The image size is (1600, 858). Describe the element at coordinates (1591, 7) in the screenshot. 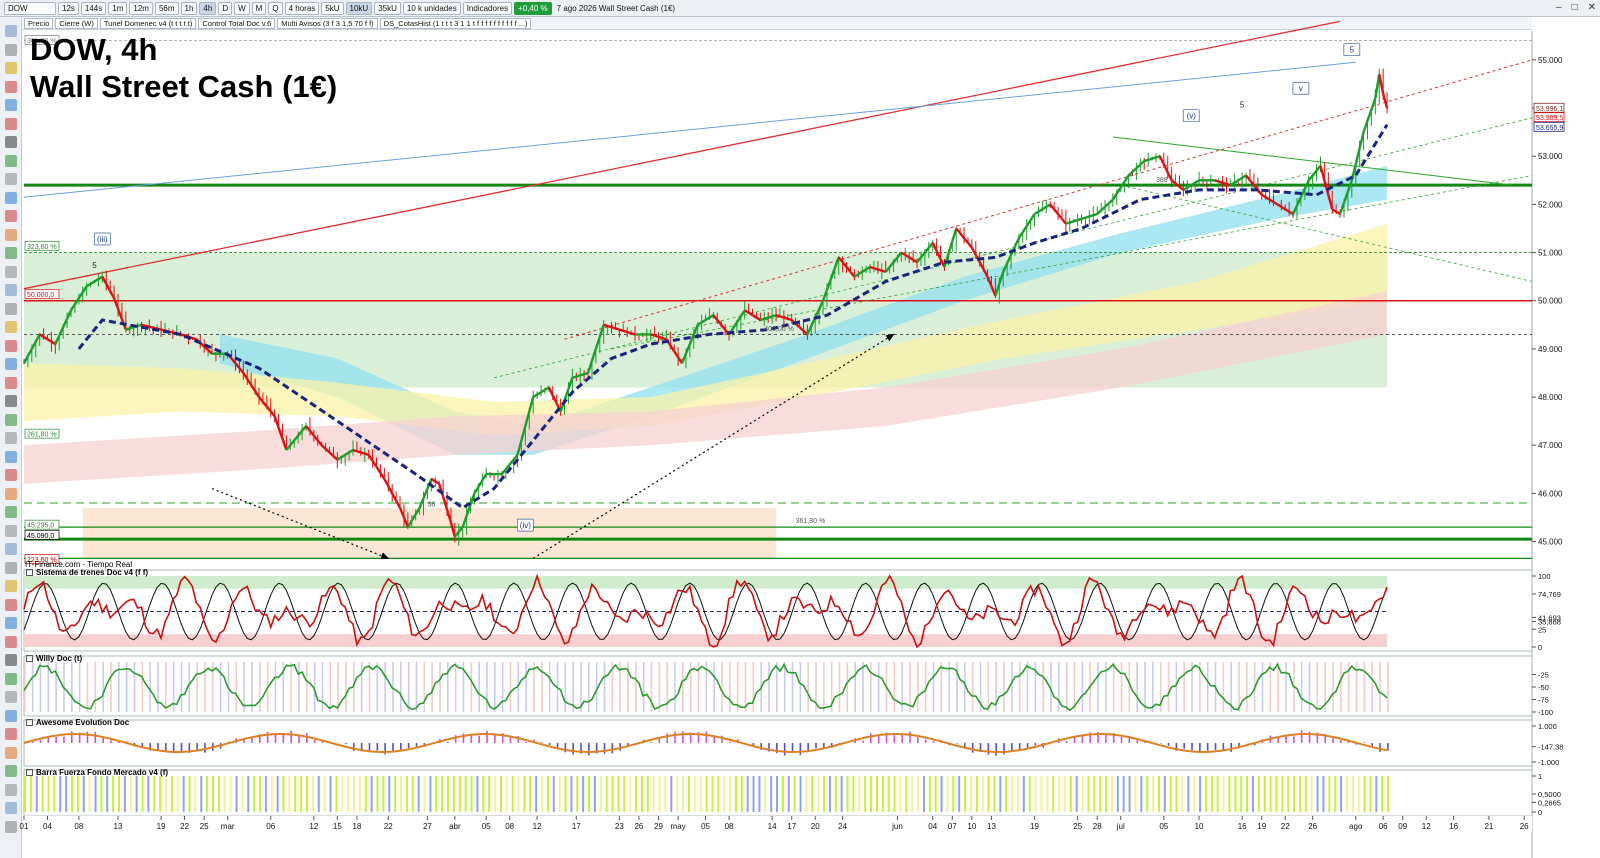

I see `close-icon: ✕` at that location.